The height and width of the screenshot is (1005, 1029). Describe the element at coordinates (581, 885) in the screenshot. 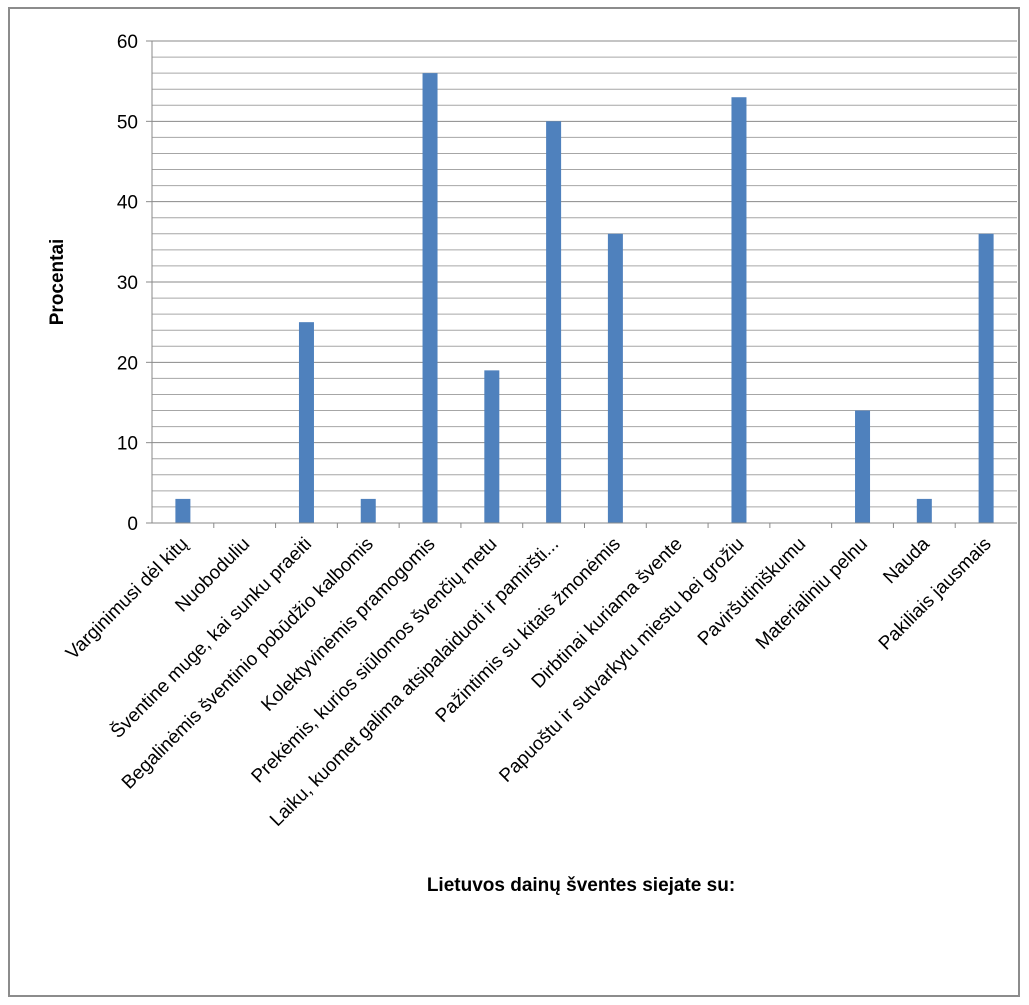

I see `x-axis-title: Lietuvos dainų šventes siejate su:` at that location.